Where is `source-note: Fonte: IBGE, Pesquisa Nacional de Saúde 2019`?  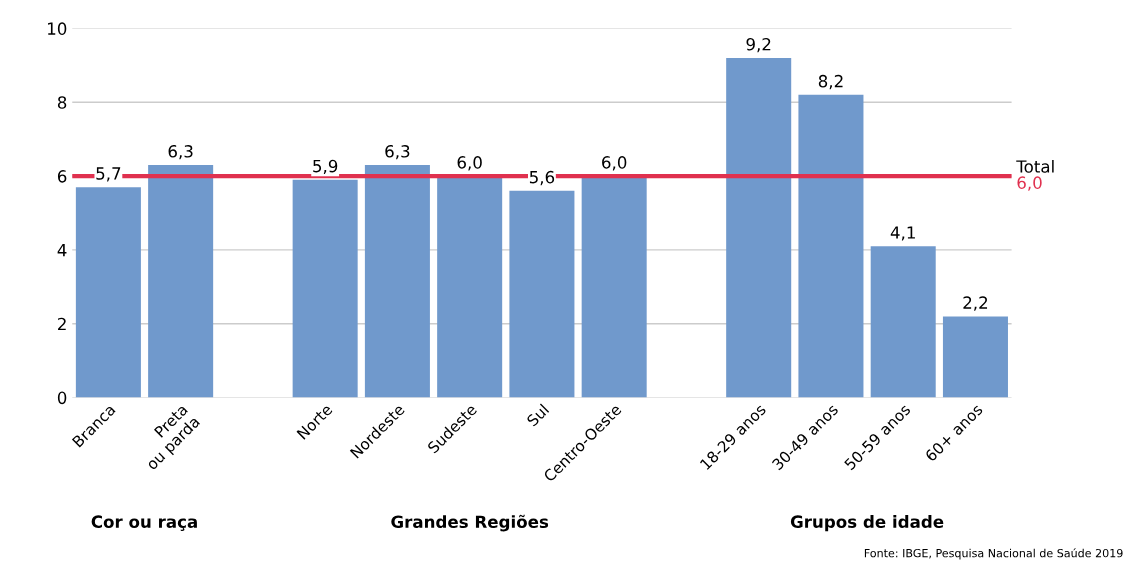 source-note: Fonte: IBGE, Pesquisa Nacional de Saúde 2019 is located at coordinates (993, 554).